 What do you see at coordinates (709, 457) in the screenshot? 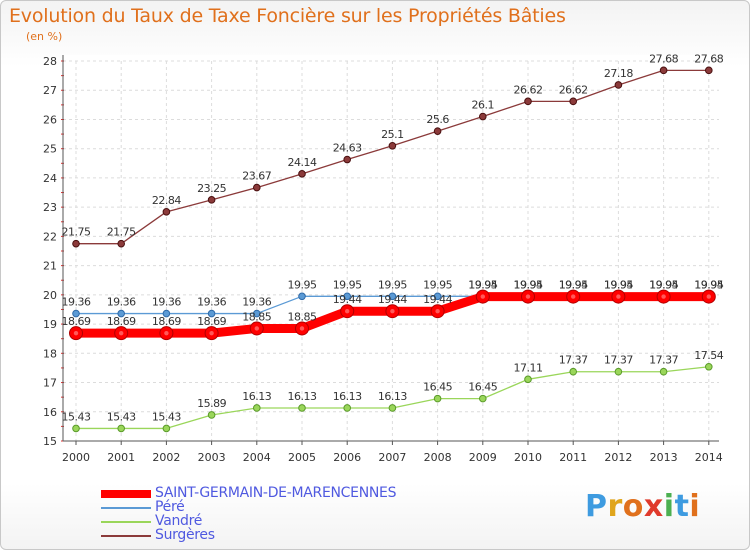
I see `x-tick-label: 2014` at bounding box center [709, 457].